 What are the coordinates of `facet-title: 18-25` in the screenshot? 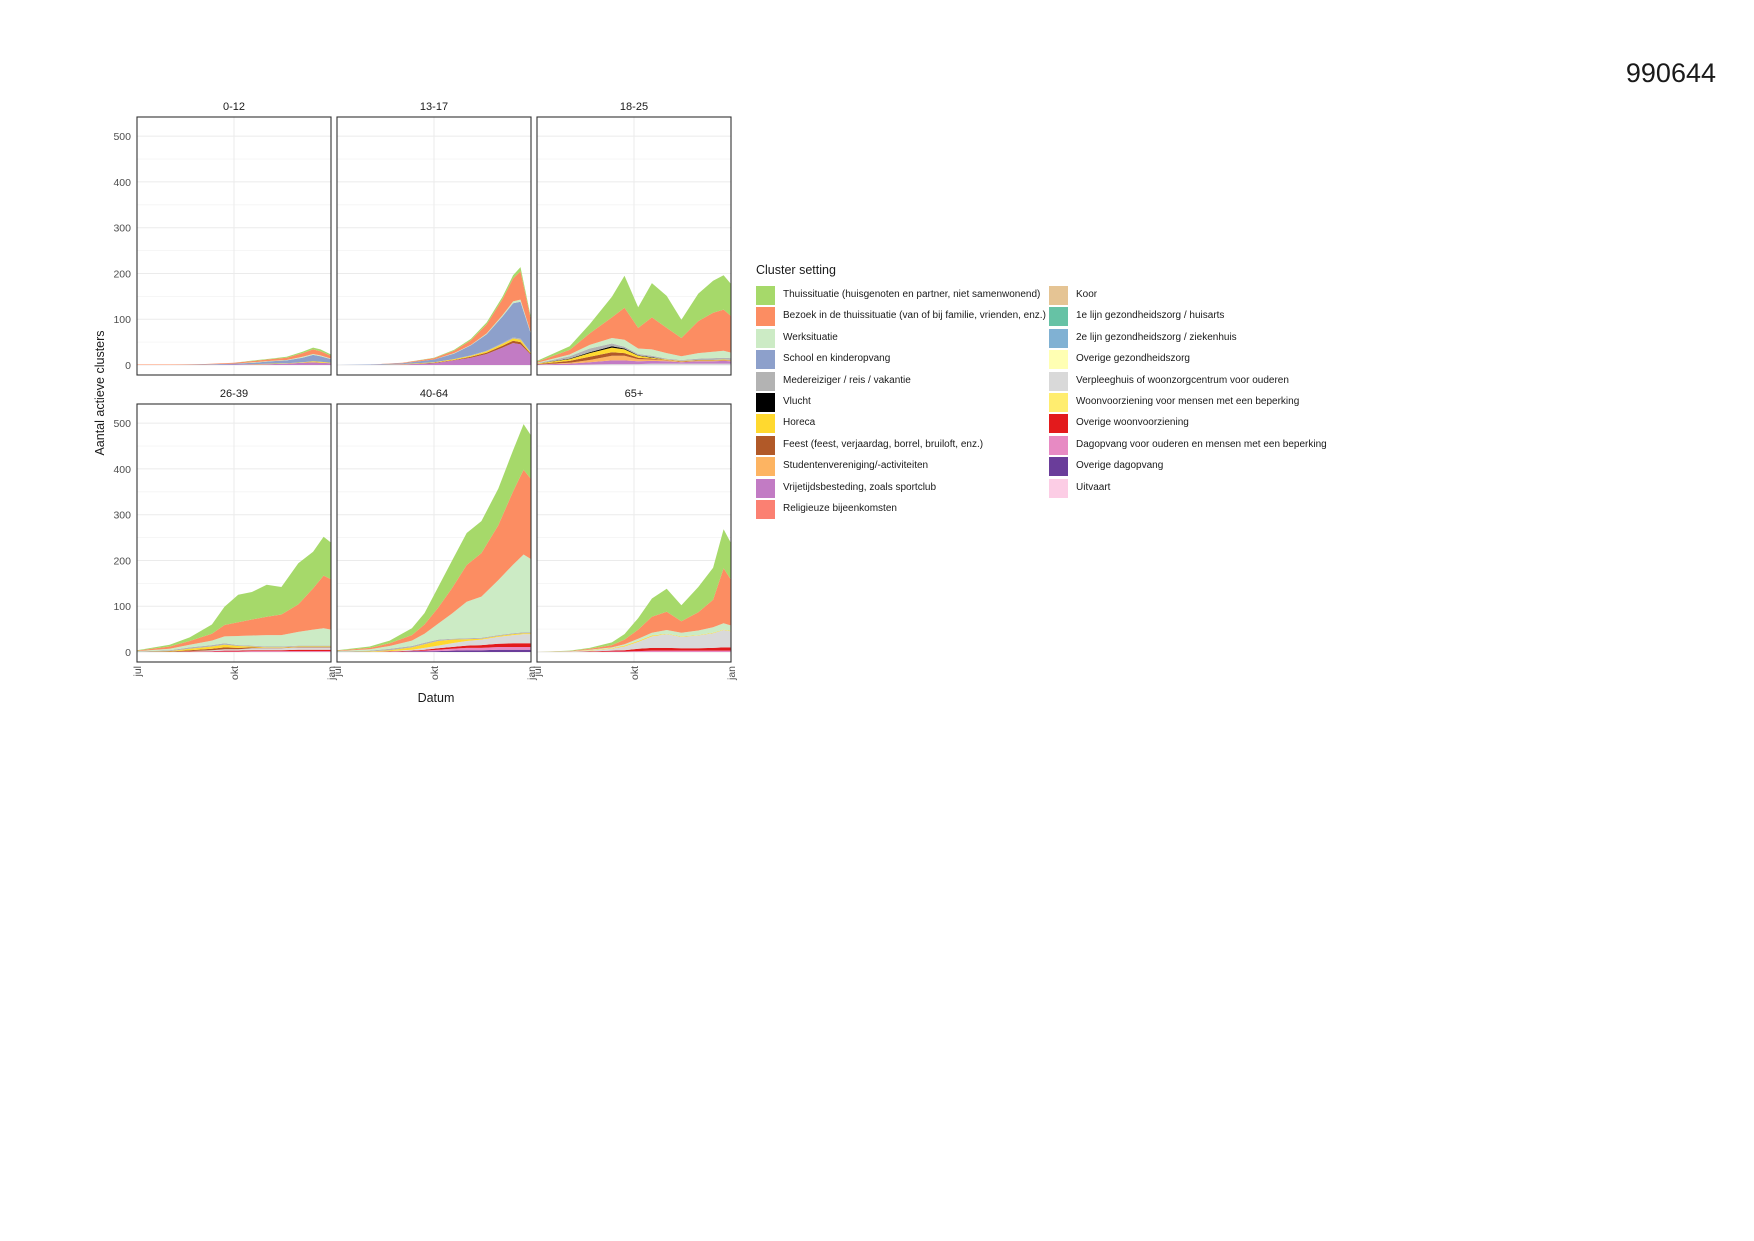 It's located at (634, 107).